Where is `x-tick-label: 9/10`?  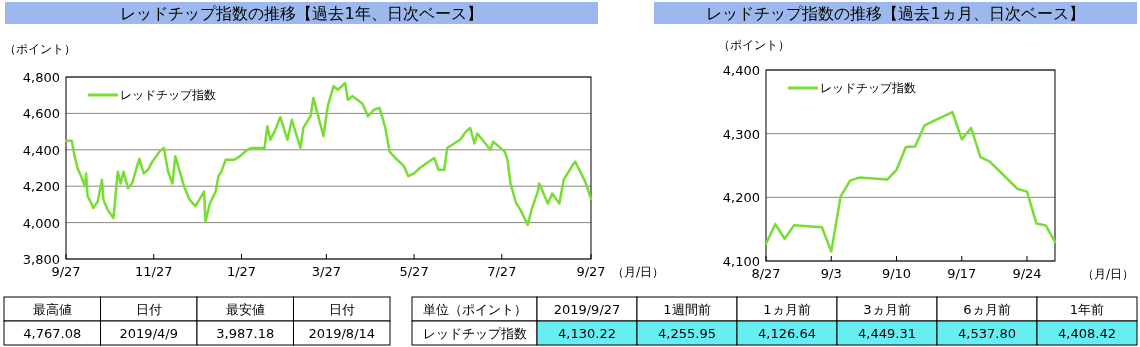
x-tick-label: 9/10 is located at coordinates (896, 273).